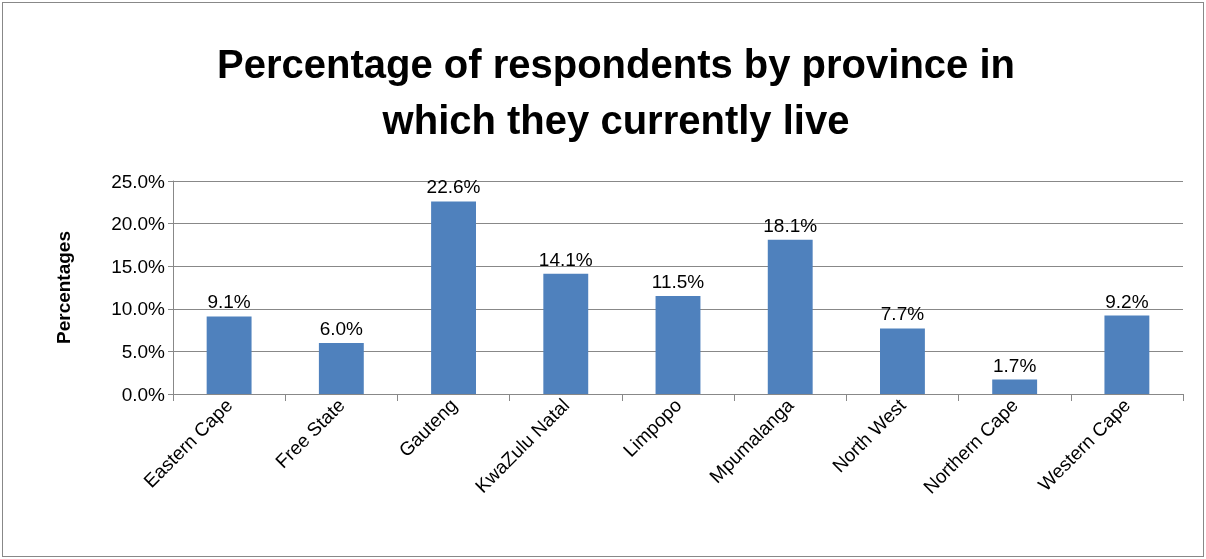 Image resolution: width=1206 pixels, height=559 pixels. Describe the element at coordinates (143, 394) in the screenshot. I see `y-tick-label: 0.0%` at that location.